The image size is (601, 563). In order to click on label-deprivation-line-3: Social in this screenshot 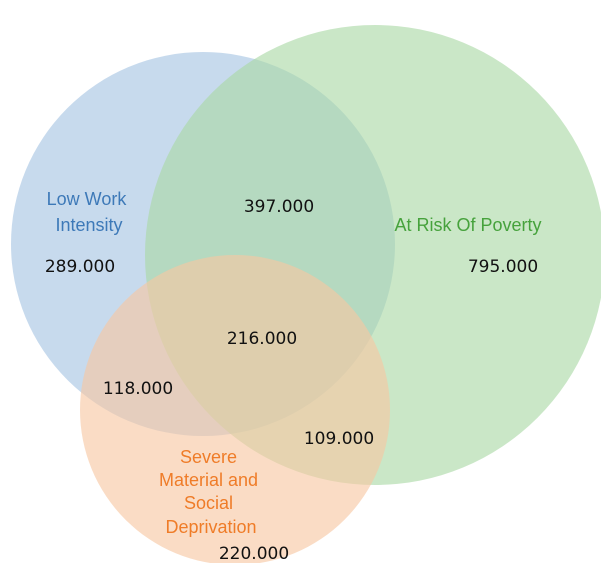, I will do `click(208, 503)`.